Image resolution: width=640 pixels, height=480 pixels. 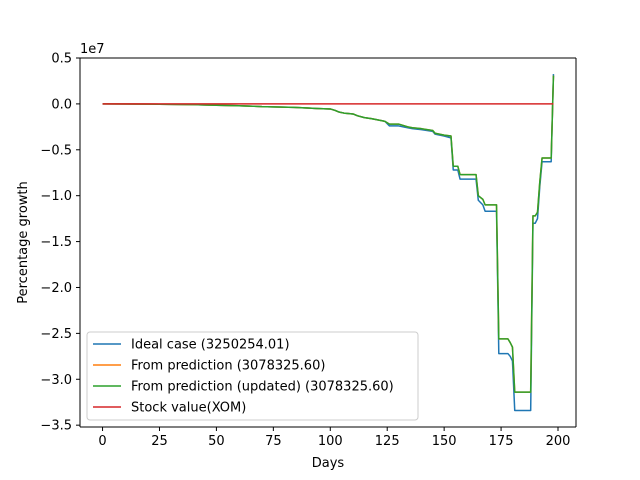 I want to click on y-tick-label: 0.5, so click(x=61, y=59).